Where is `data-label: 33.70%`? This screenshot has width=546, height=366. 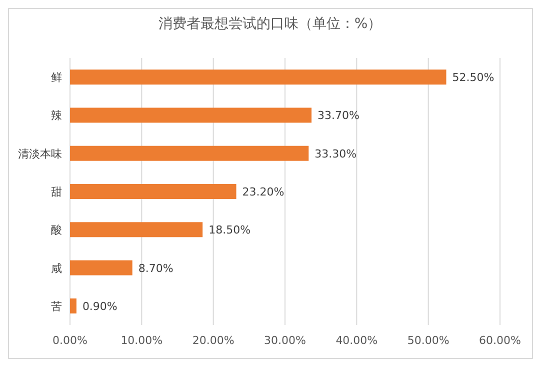
data-label: 33.70% is located at coordinates (339, 115).